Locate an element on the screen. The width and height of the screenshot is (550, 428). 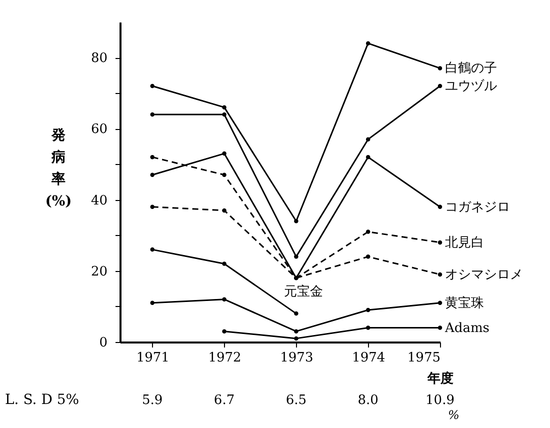
series-label: Adams is located at coordinates (467, 328).